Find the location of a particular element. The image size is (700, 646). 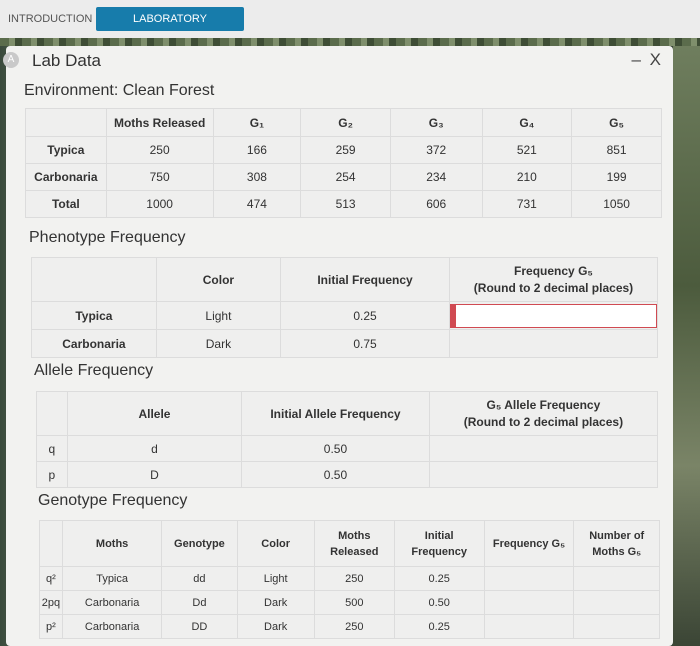

table-cell: 750 is located at coordinates (159, 177).